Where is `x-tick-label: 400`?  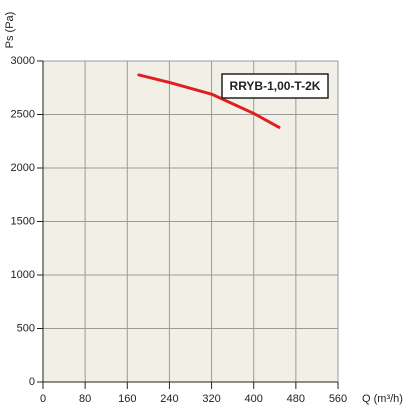 x-tick-label: 400 is located at coordinates (254, 399).